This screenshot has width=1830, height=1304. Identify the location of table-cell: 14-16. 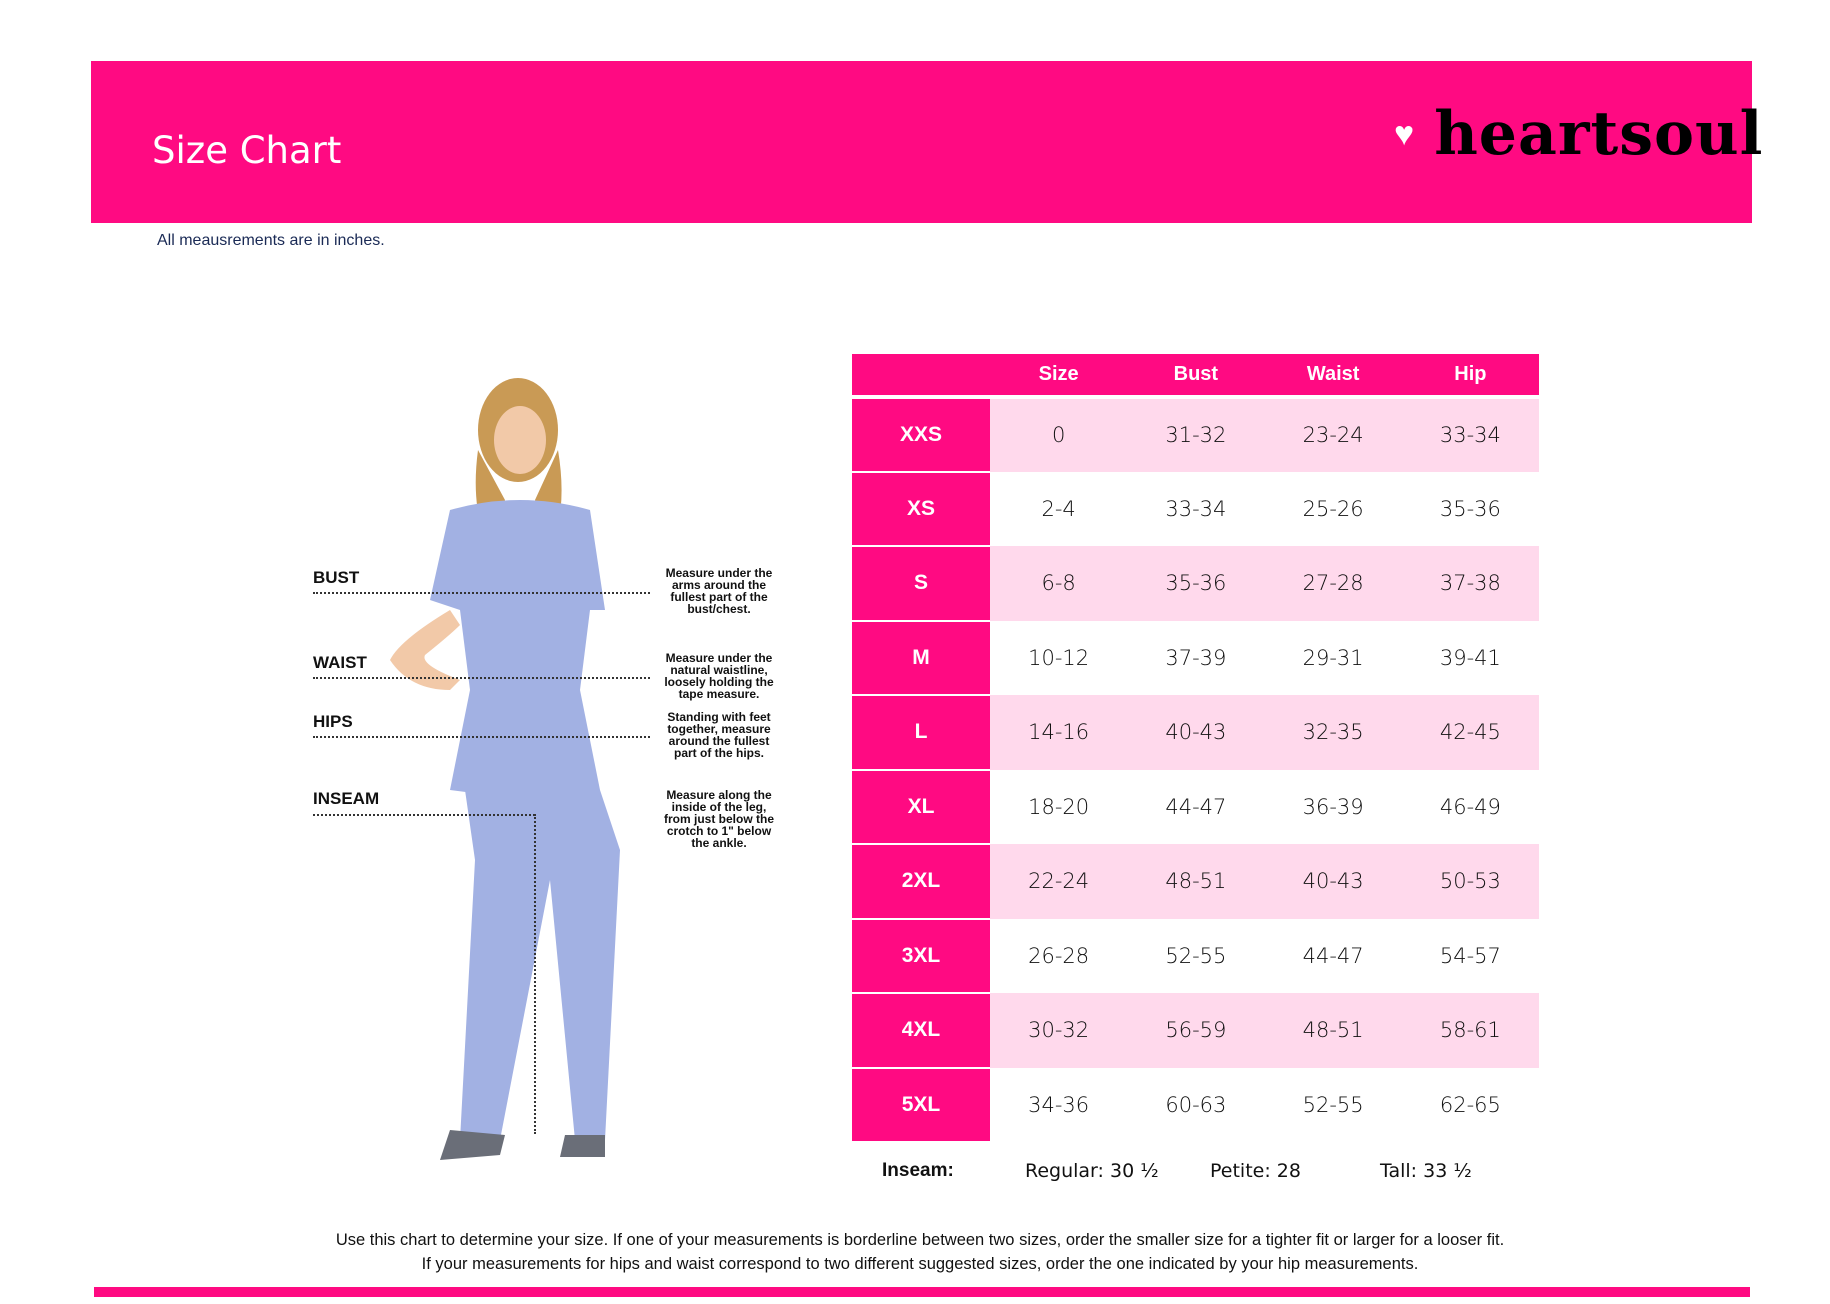
(1059, 732).